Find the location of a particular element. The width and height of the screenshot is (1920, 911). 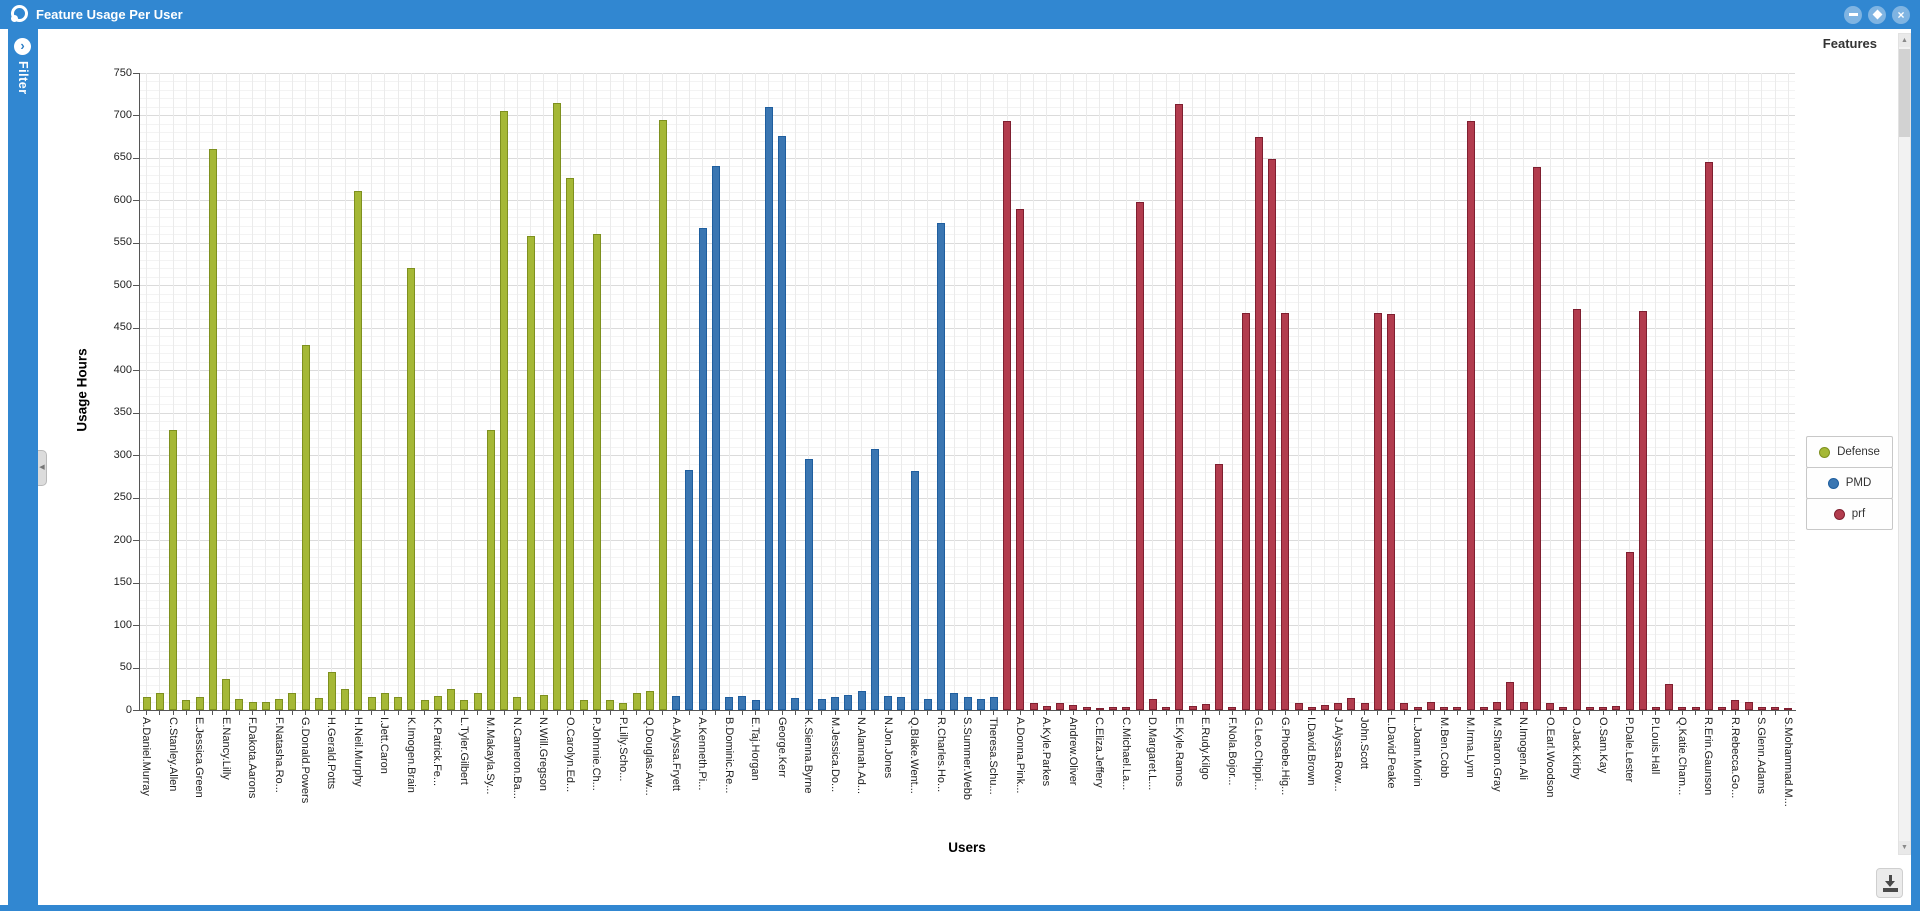

chevron-right-icon: › is located at coordinates (22, 46).